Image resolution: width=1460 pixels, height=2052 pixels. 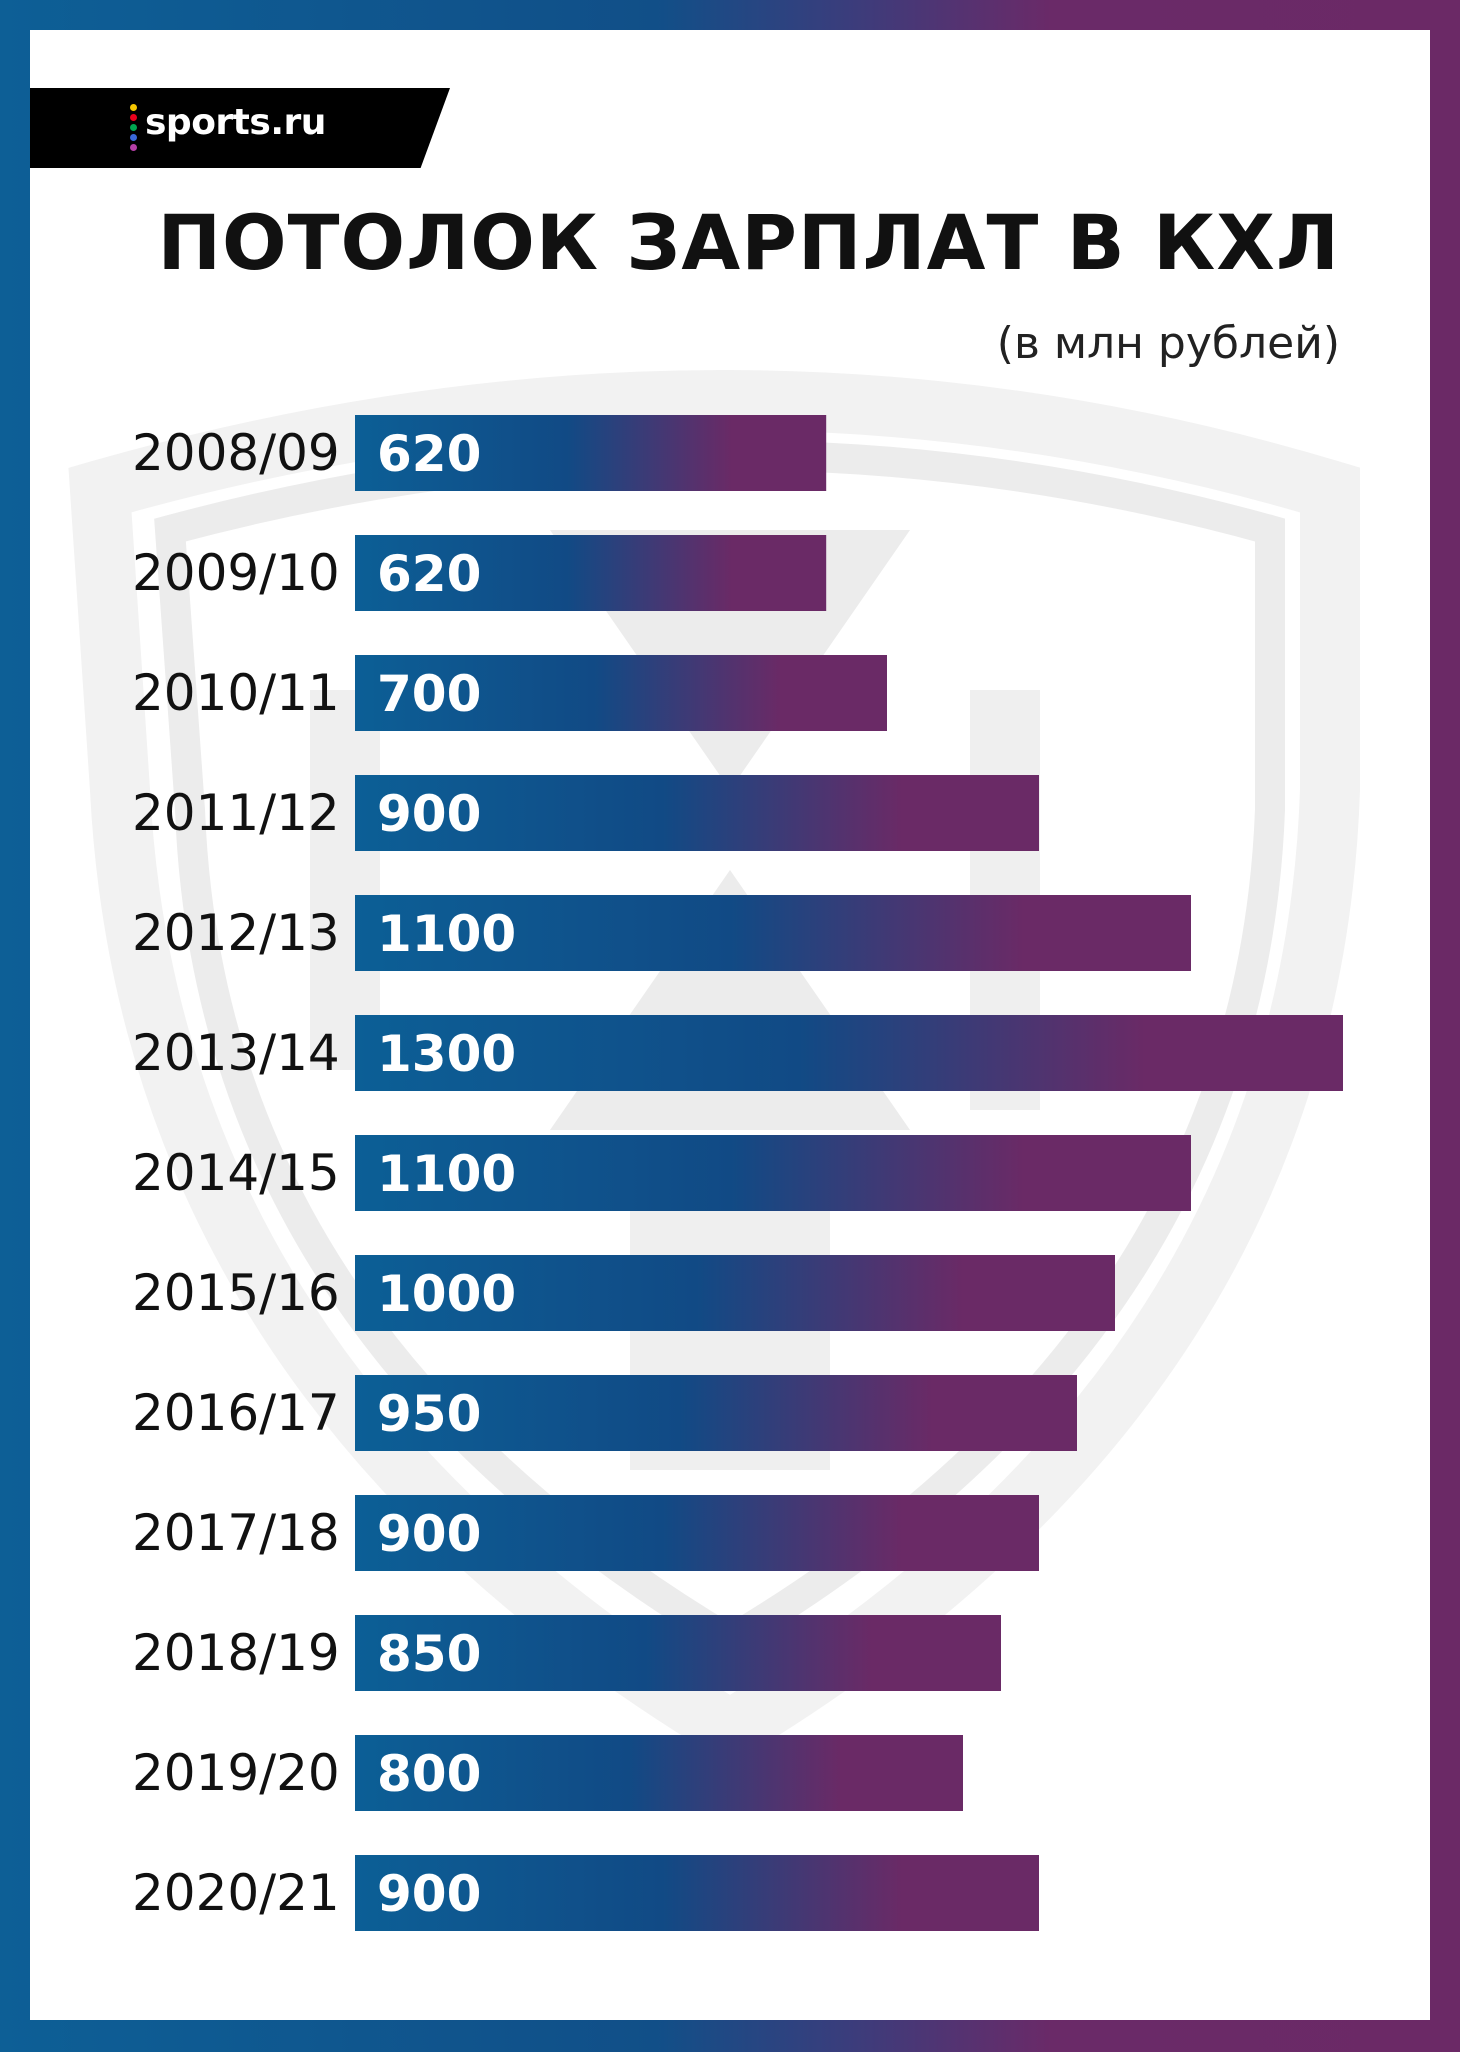 I want to click on category-label: 2020/21, so click(x=236, y=1893).